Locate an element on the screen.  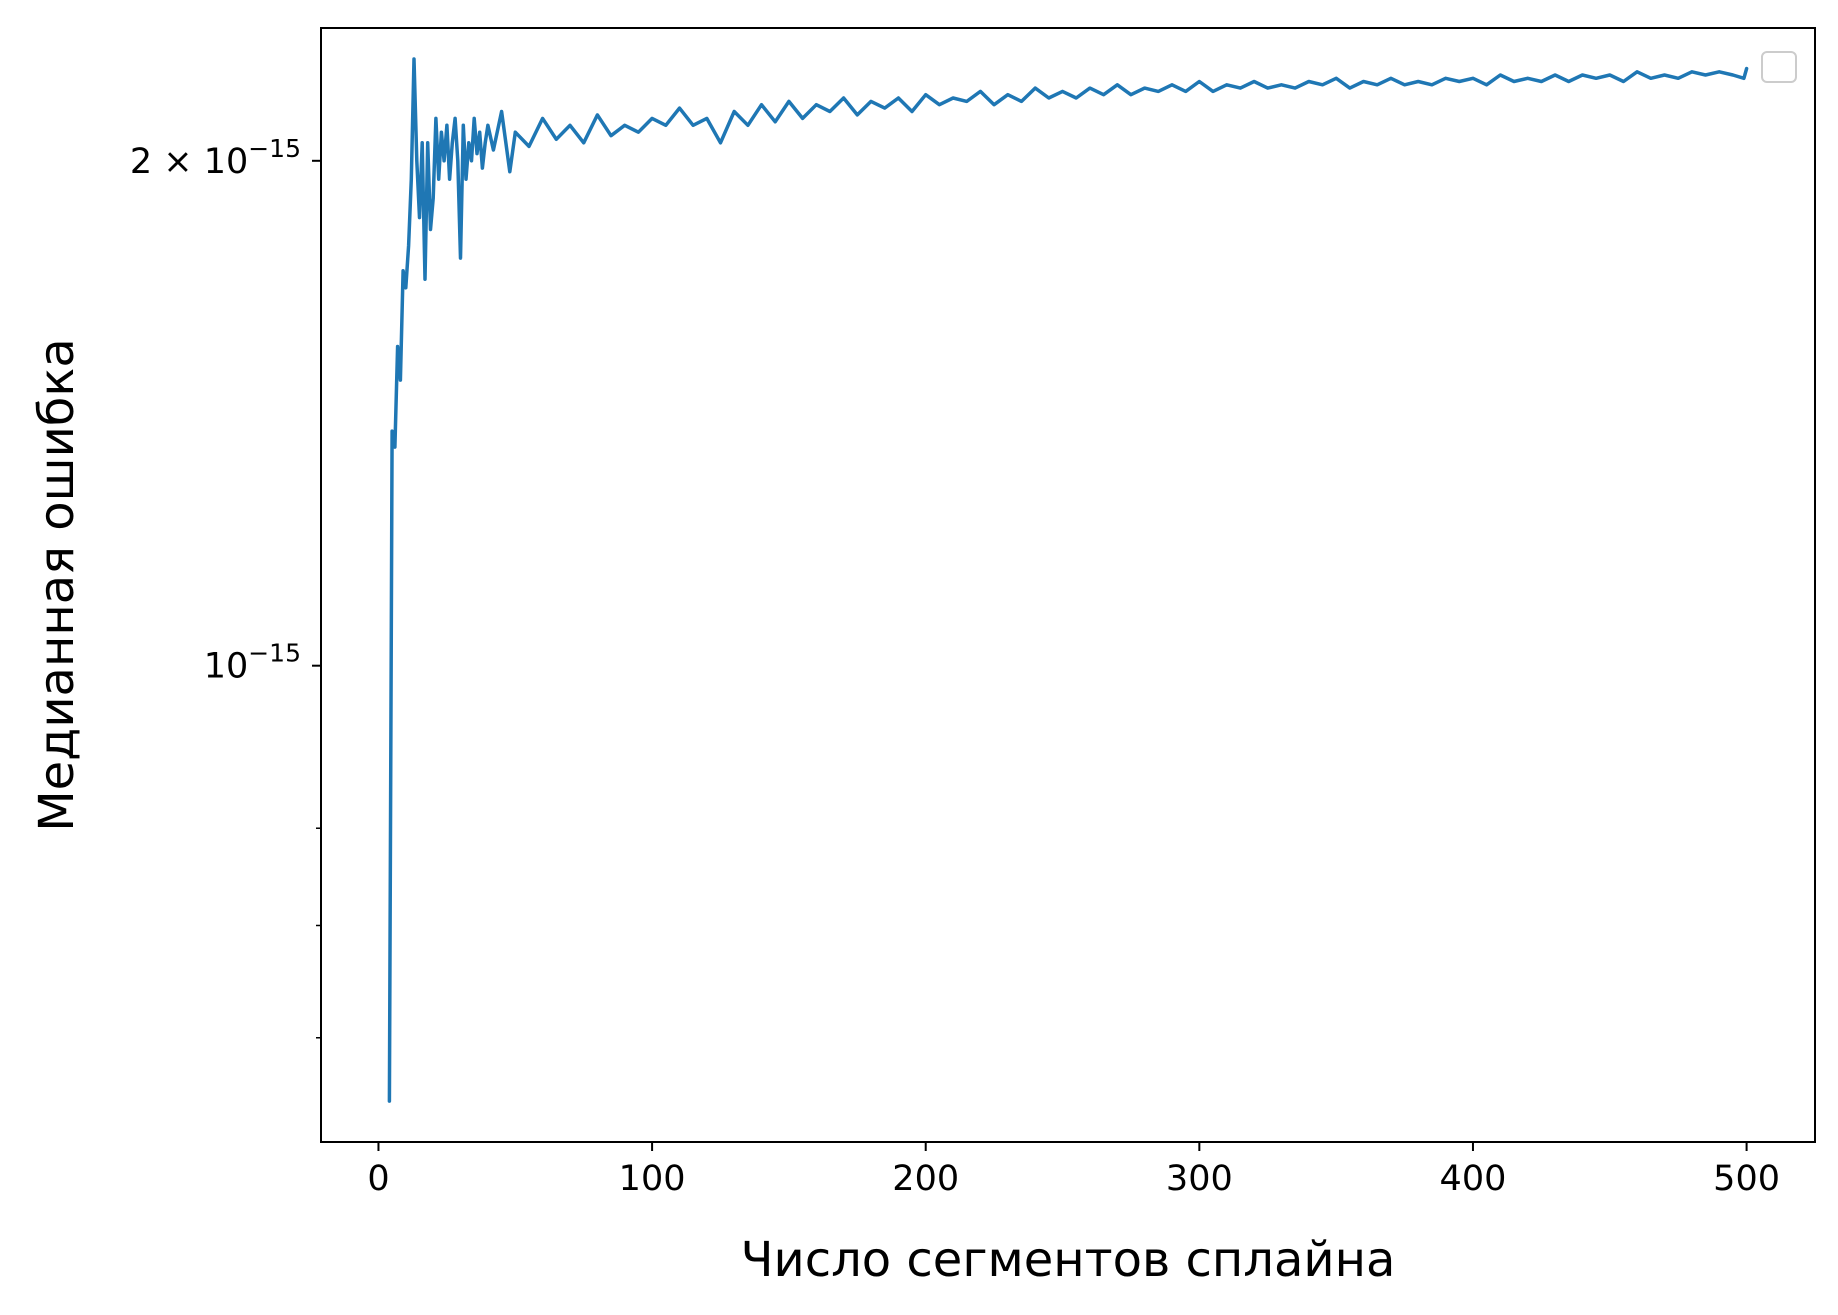
x-tick-label: 300 is located at coordinates (1199, 1179).